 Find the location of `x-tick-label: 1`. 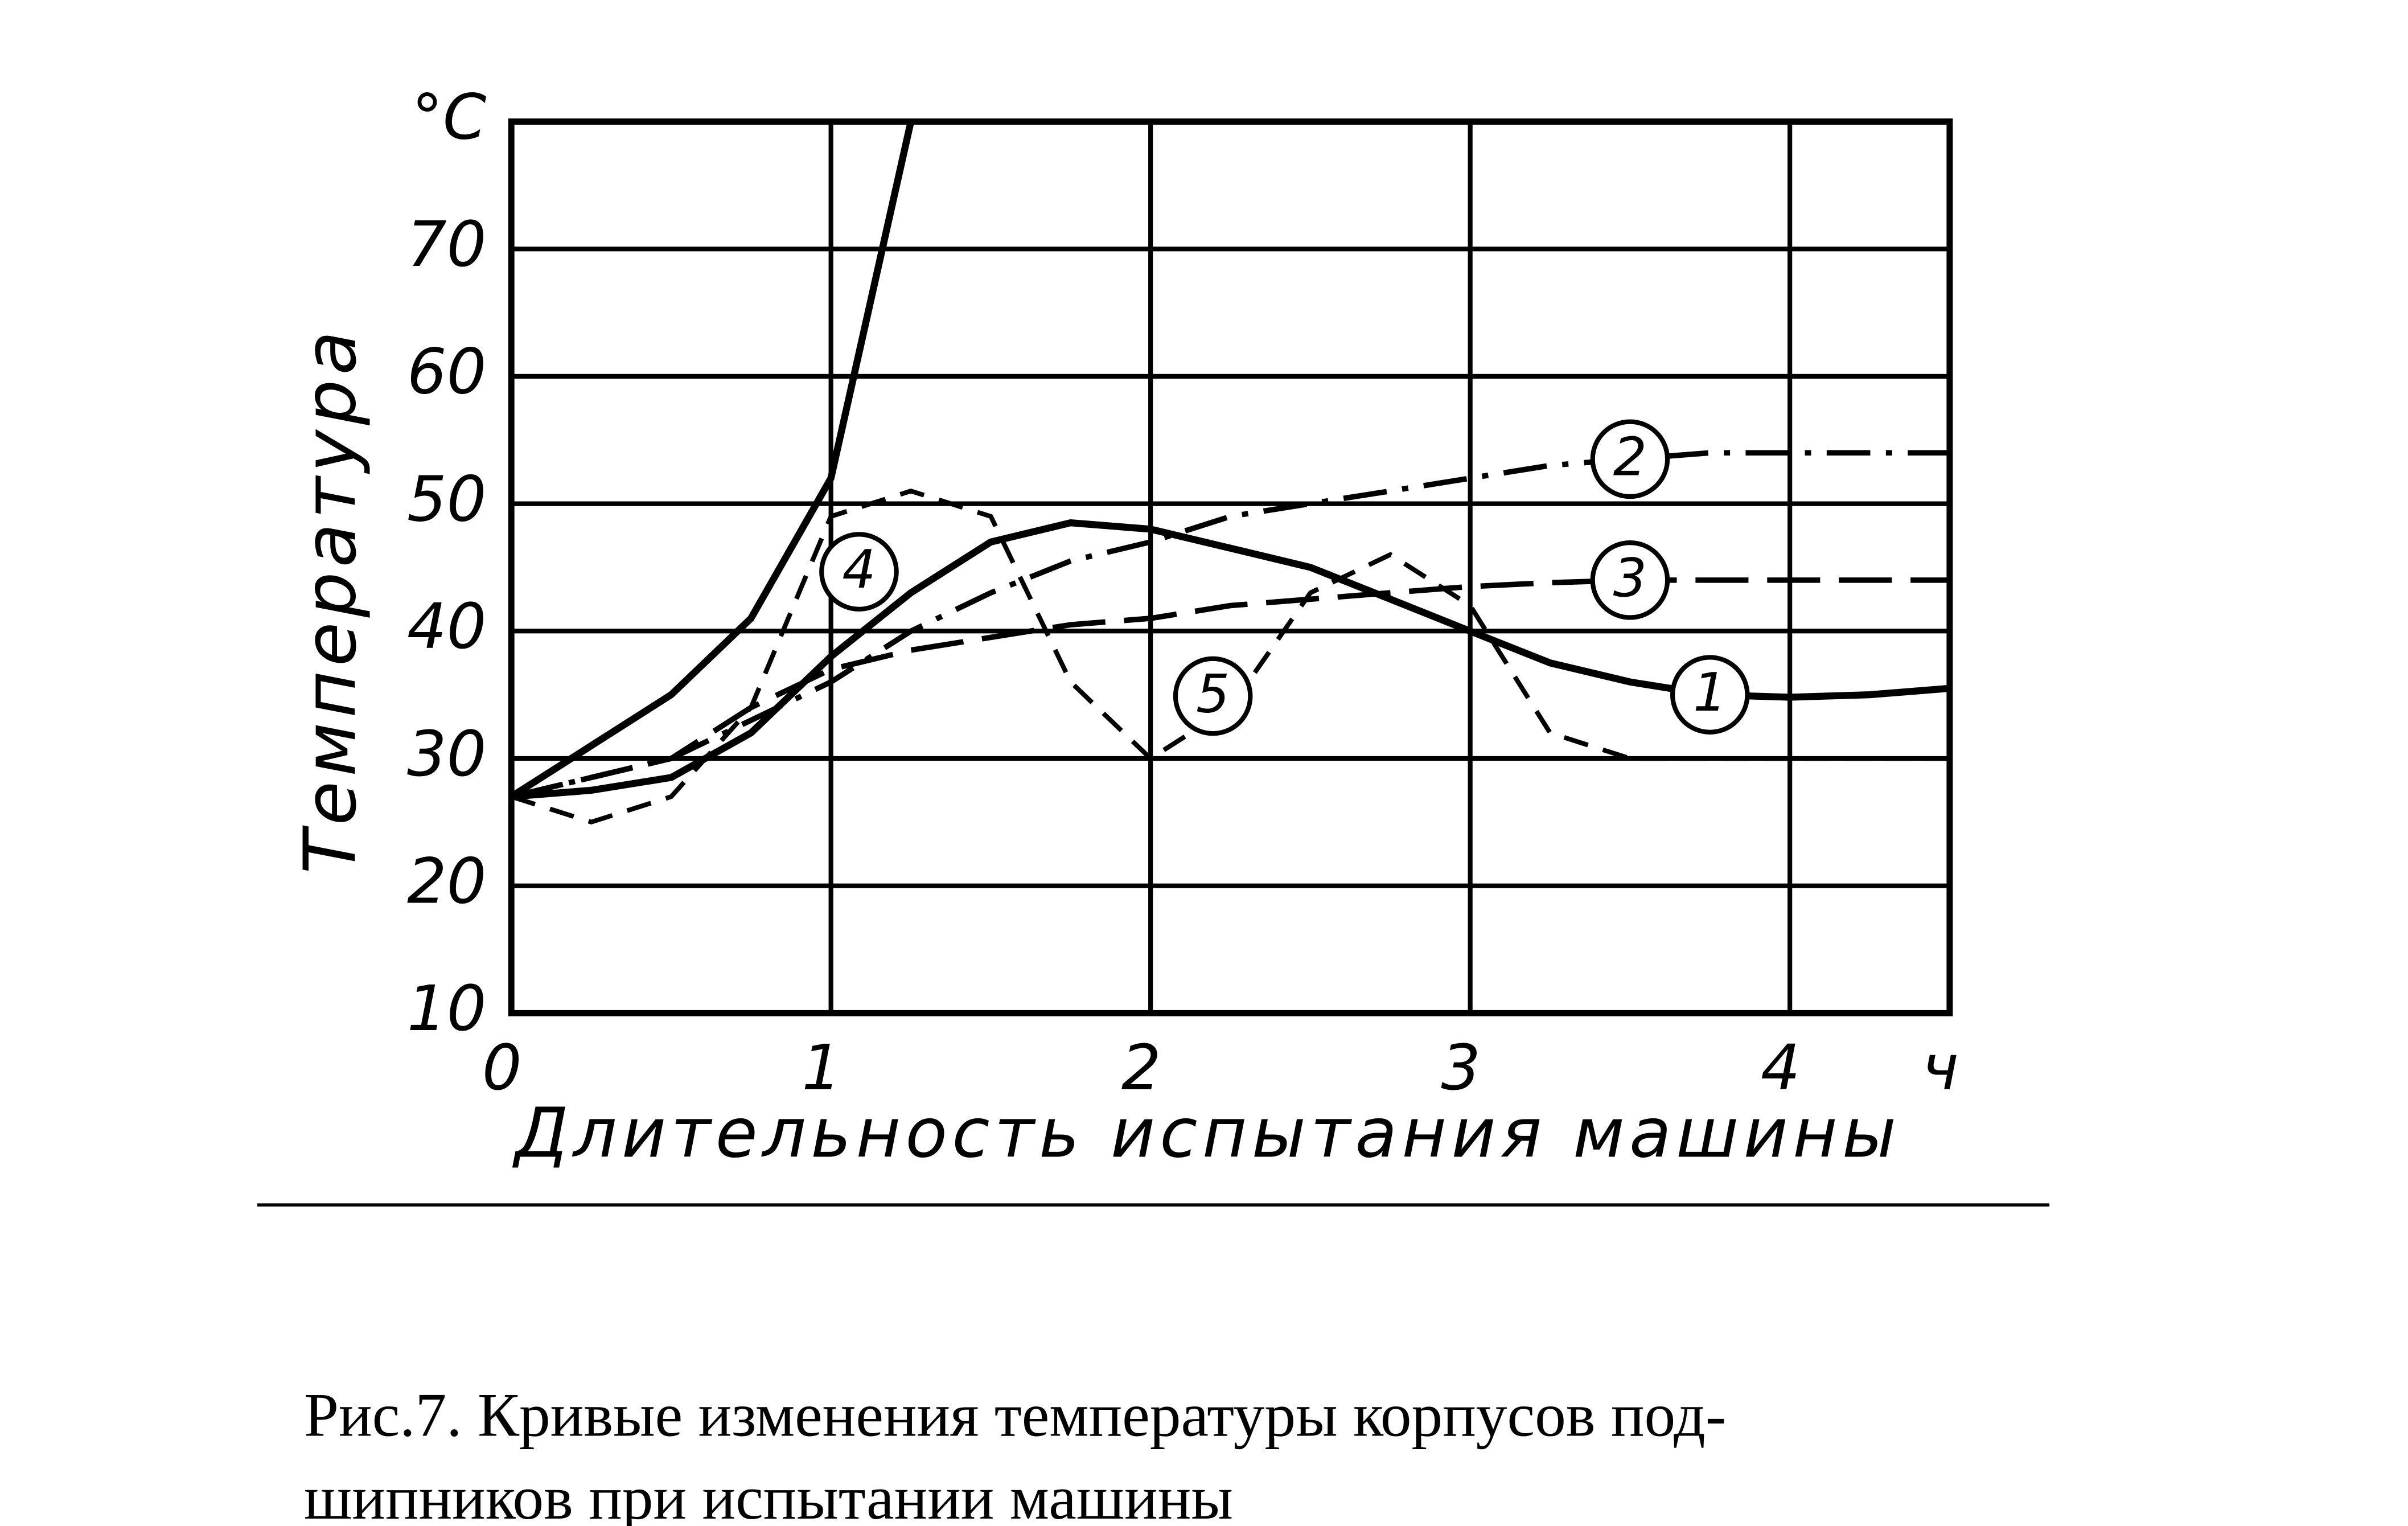

x-tick-label: 1 is located at coordinates (822, 1067).